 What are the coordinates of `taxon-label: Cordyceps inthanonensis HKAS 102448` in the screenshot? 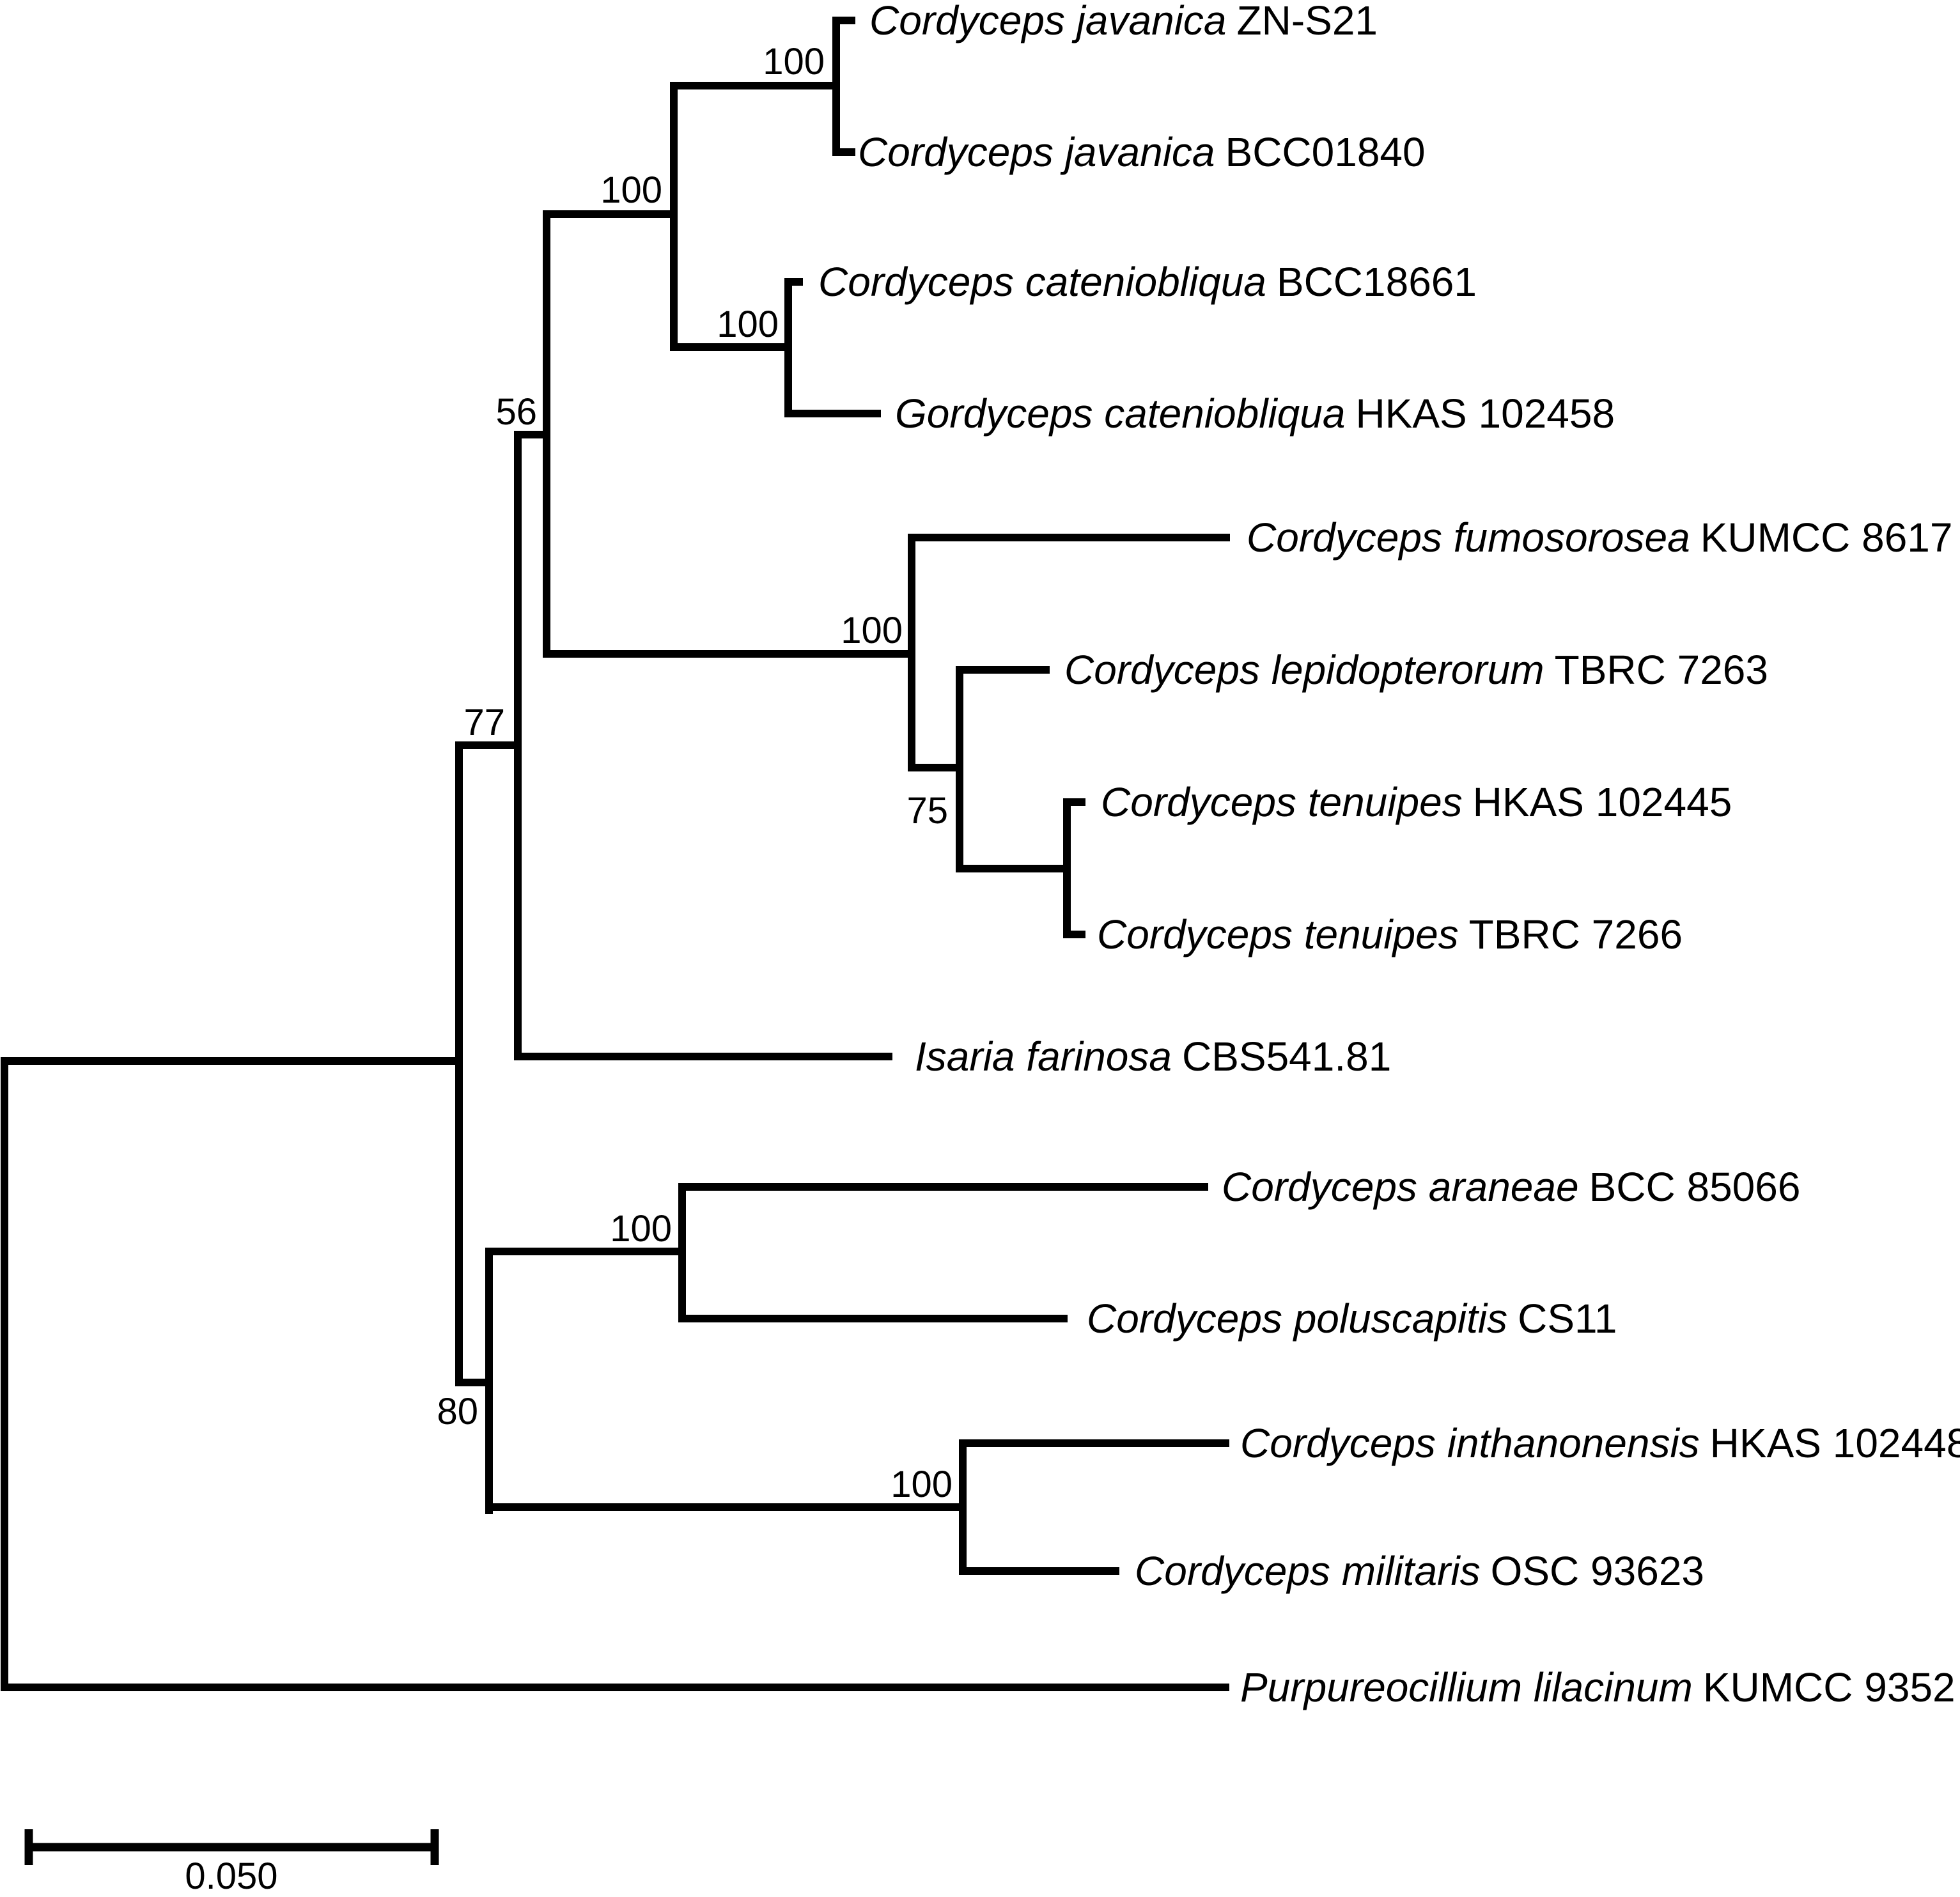 It's located at (1600, 1443).